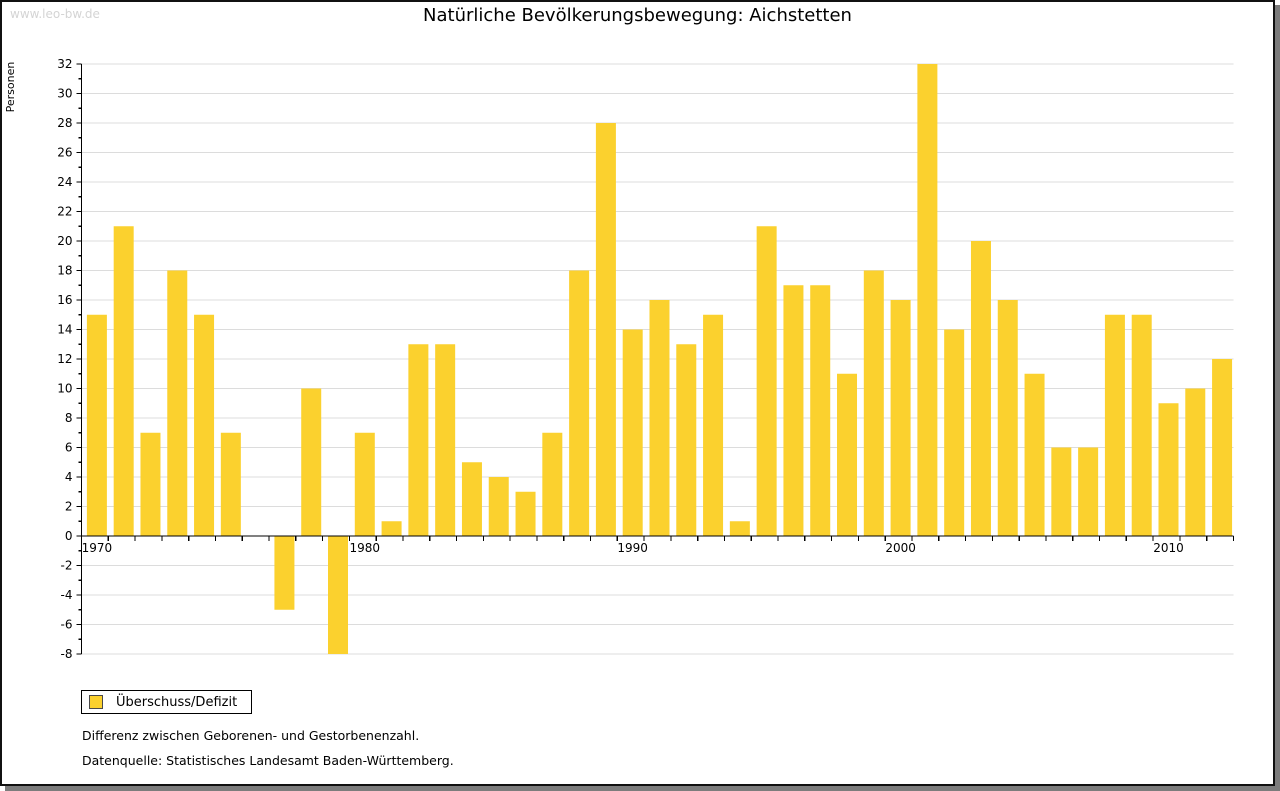  Describe the element at coordinates (820, 410) in the screenshot. I see `bar-1997` at that location.